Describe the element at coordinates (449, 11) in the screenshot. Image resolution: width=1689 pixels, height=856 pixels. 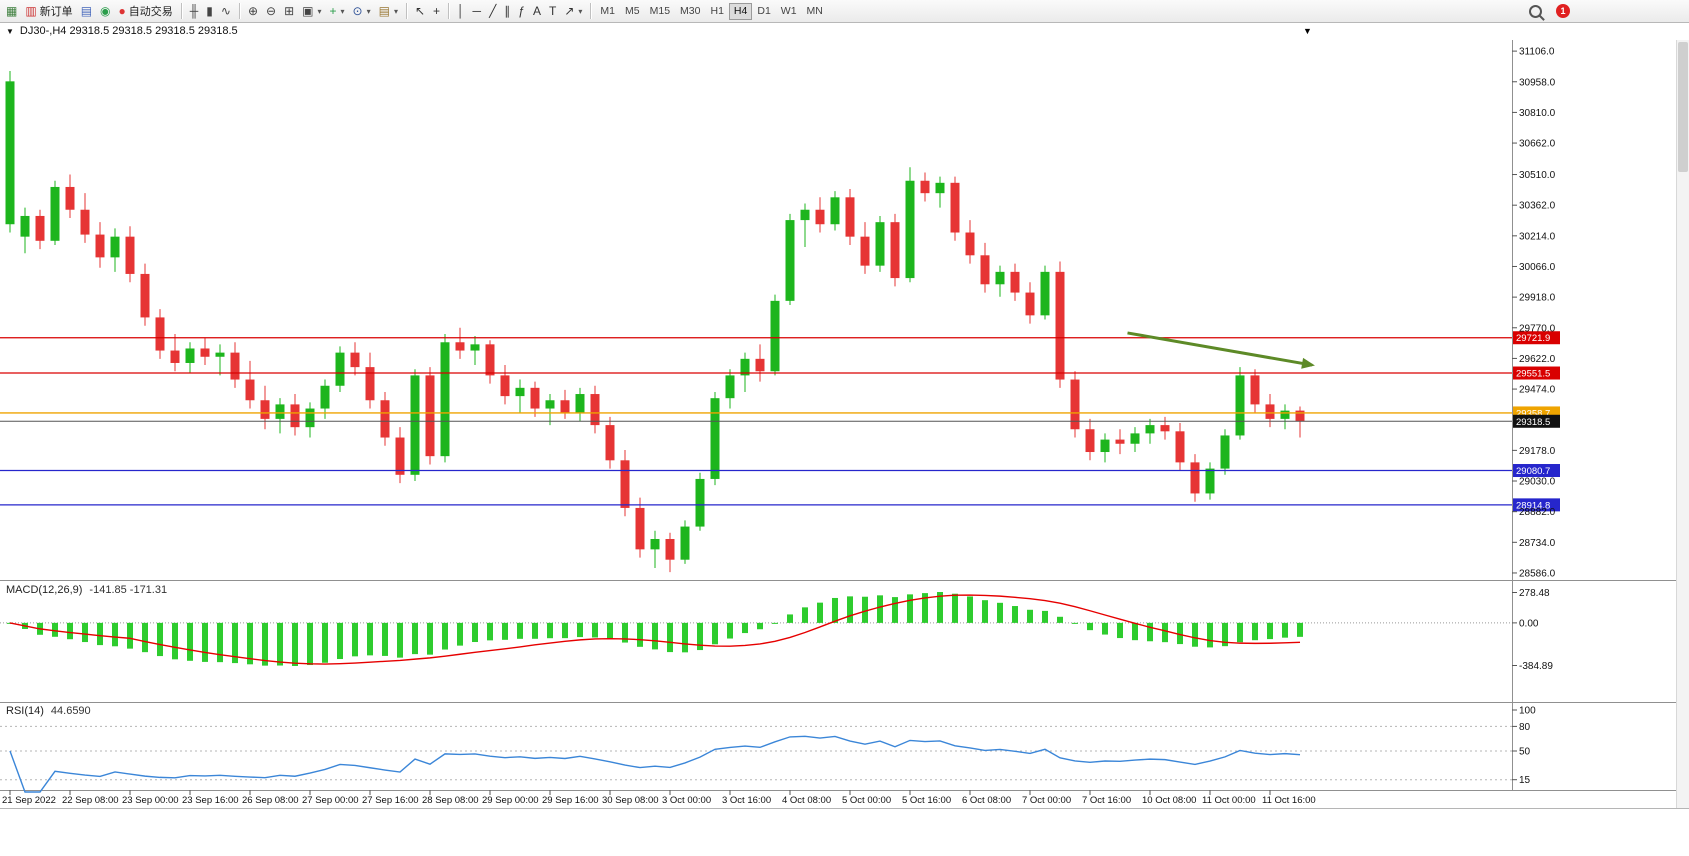
I see `toolbar-separator` at that location.